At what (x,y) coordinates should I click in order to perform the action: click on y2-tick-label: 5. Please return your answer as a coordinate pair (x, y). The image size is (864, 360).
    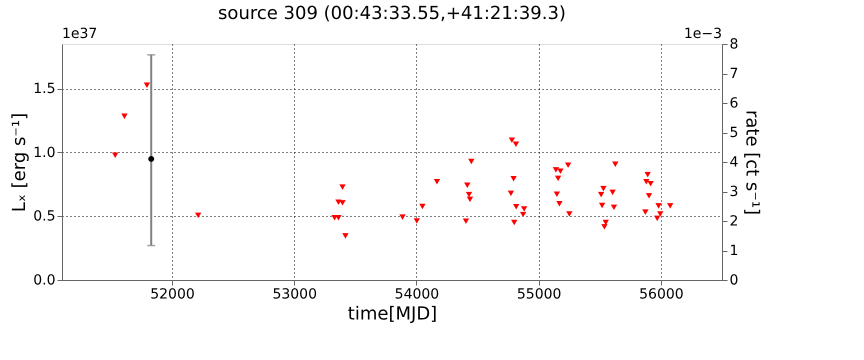
    Looking at the image, I should click on (734, 133).